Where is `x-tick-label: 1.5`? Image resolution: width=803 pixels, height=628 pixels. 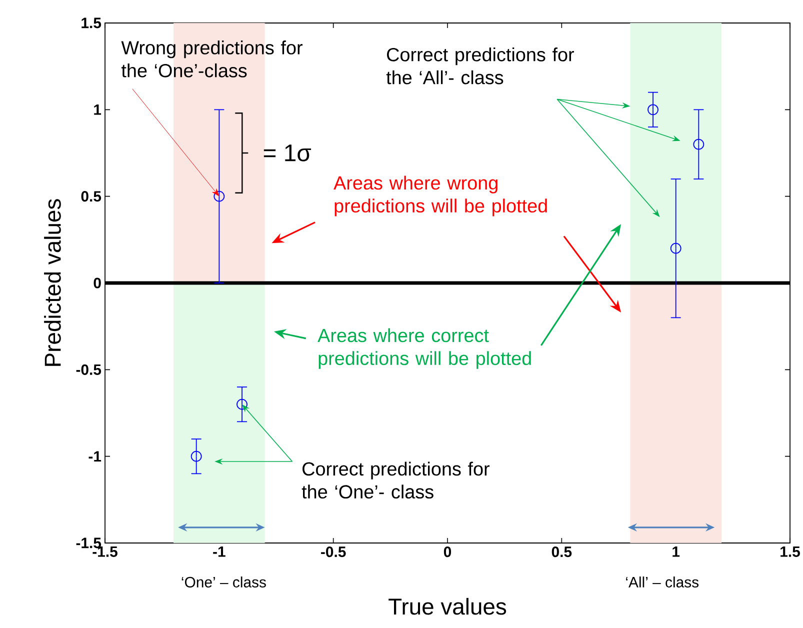 x-tick-label: 1.5 is located at coordinates (790, 551).